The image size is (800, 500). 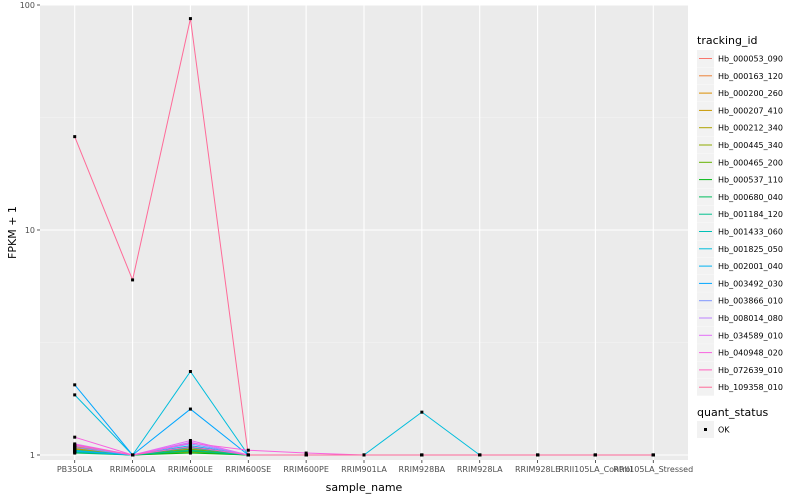 What do you see at coordinates (248, 469) in the screenshot?
I see `x-tick-label: RRIM600SE` at bounding box center [248, 469].